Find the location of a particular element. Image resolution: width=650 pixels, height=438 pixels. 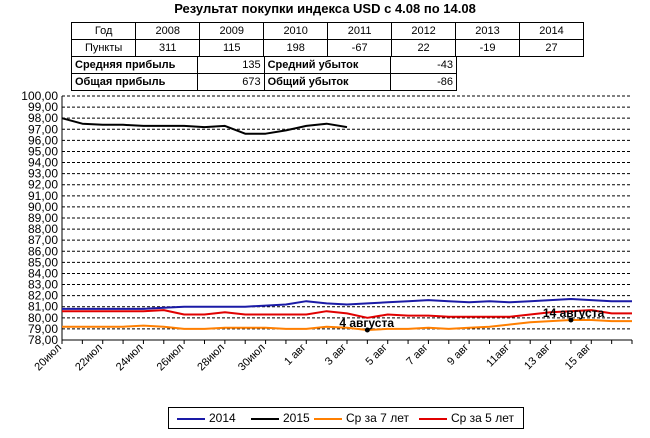

legend-item-avg5: Ср за 5 лет is located at coordinates (466, 418).